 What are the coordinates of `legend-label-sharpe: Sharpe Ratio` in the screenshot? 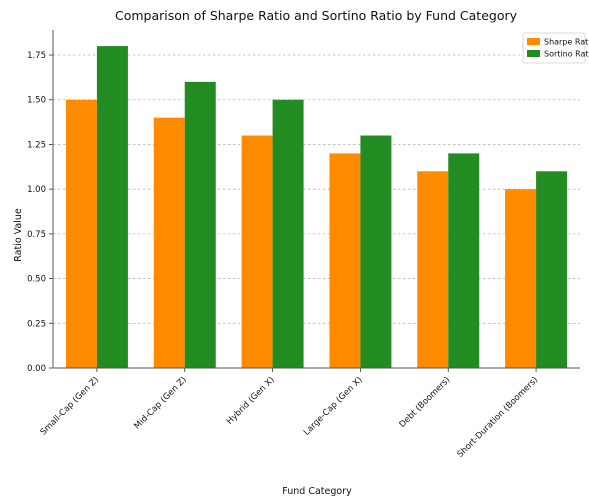 It's located at (566, 42).